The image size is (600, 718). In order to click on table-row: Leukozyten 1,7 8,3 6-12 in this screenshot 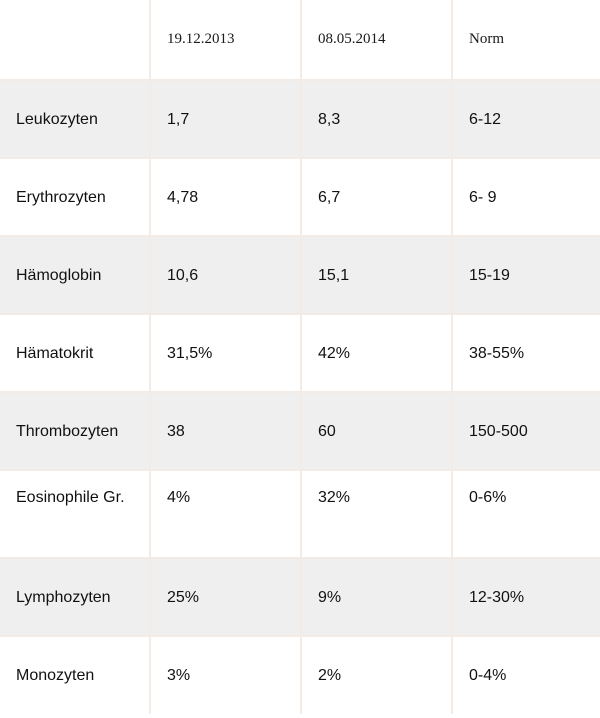, I will do `click(300, 119)`.